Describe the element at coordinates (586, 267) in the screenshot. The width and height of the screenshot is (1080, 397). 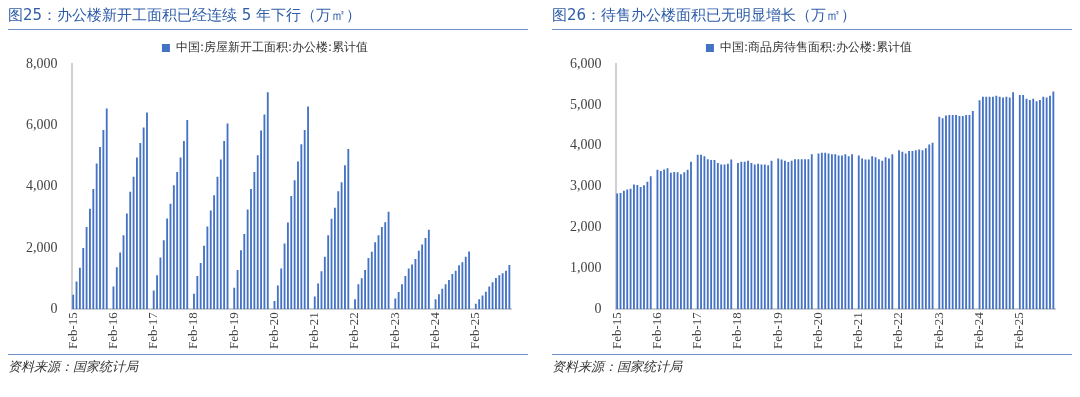
I see `y-tick-label: 1,000` at that location.